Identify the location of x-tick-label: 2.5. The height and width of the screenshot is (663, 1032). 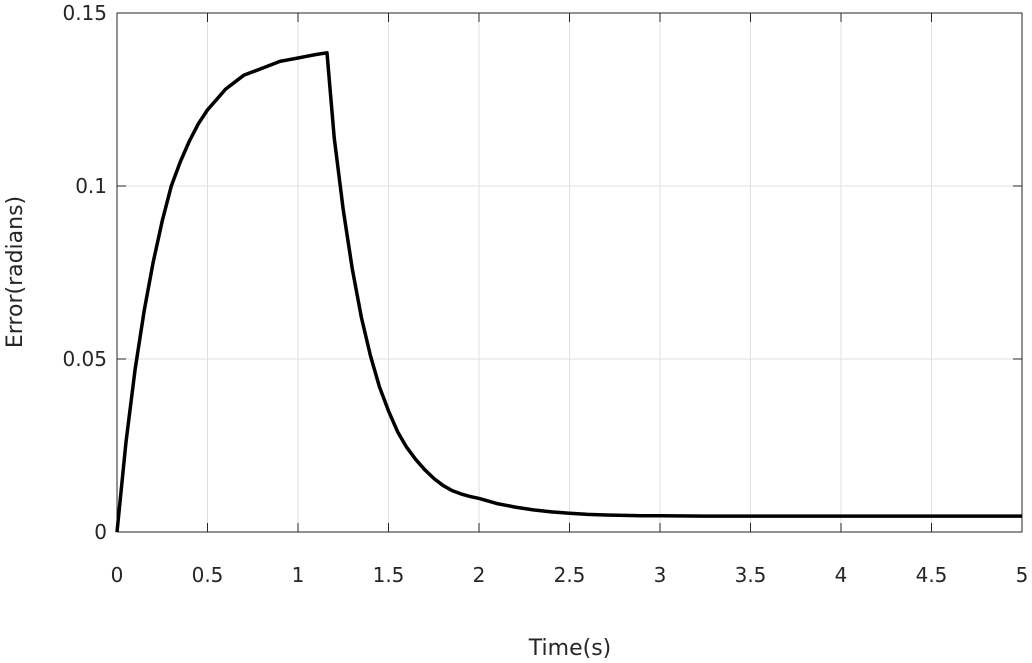
(570, 575).